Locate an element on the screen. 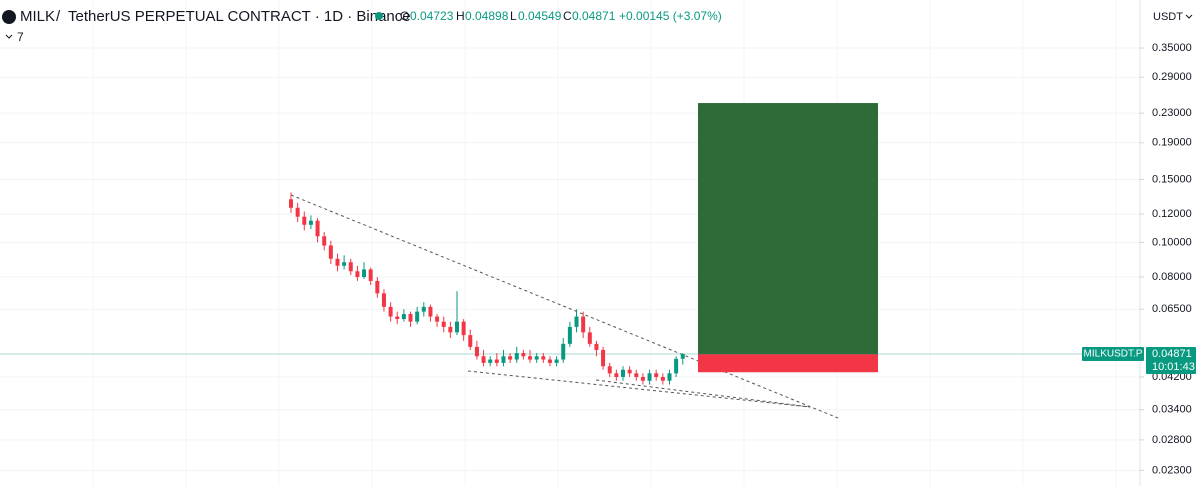  y-tick-label: 0.06500 is located at coordinates (1172, 309).